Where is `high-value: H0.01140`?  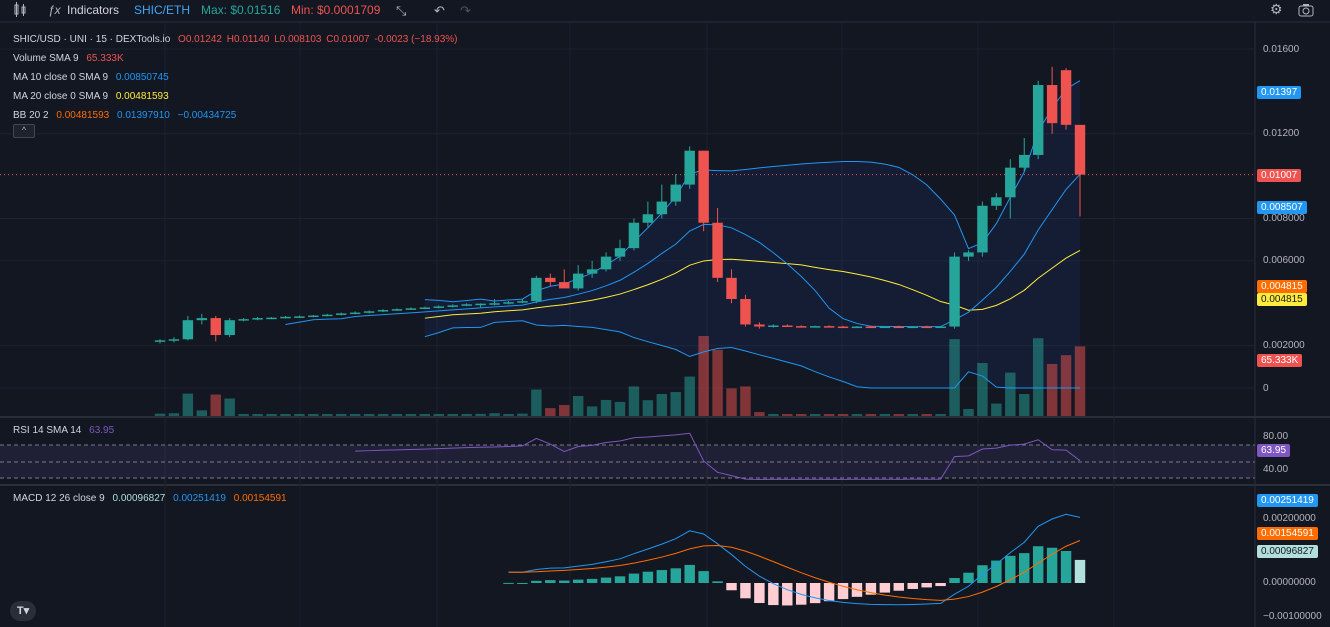
high-value: H0.01140 is located at coordinates (248, 39).